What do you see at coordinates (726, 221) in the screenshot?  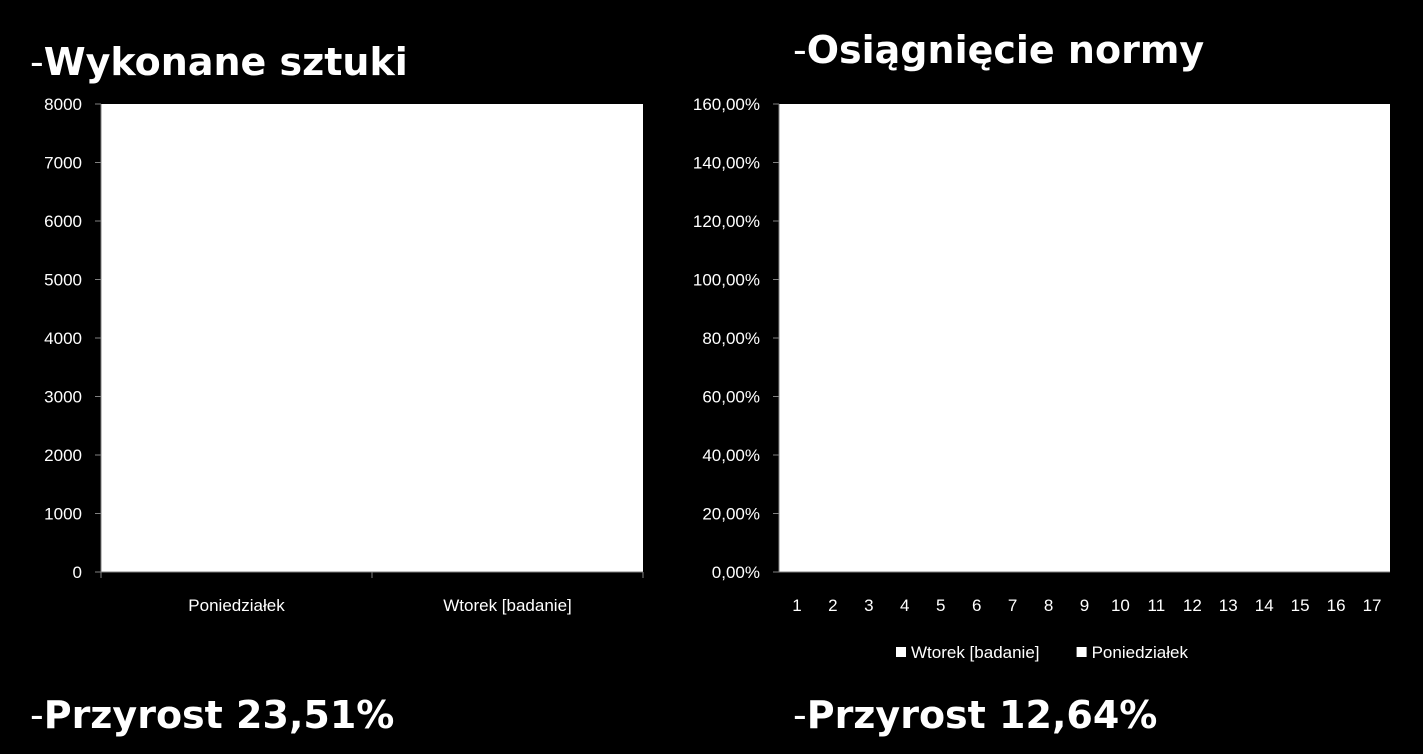 I see `y-tick-label: 120,00%` at bounding box center [726, 221].